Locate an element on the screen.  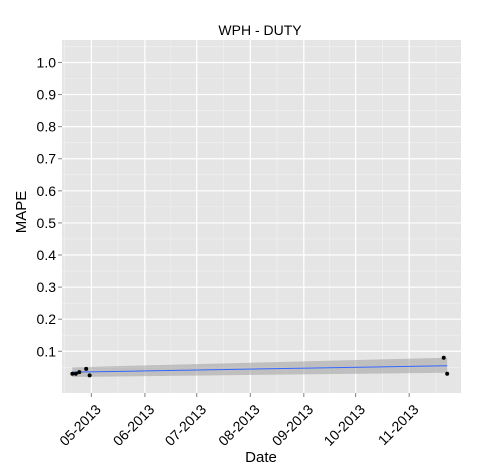
confidence-band is located at coordinates (260, 367).